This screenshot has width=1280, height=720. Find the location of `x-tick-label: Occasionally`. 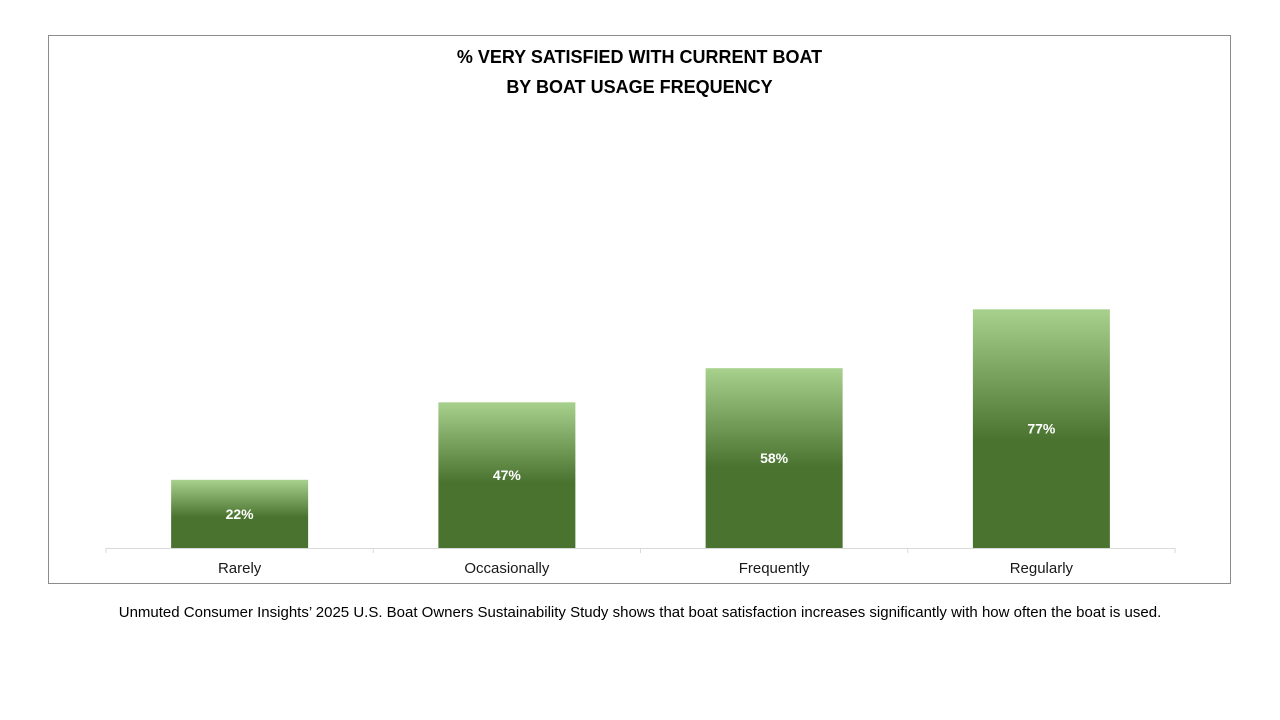

x-tick-label: Occasionally is located at coordinates (507, 568).